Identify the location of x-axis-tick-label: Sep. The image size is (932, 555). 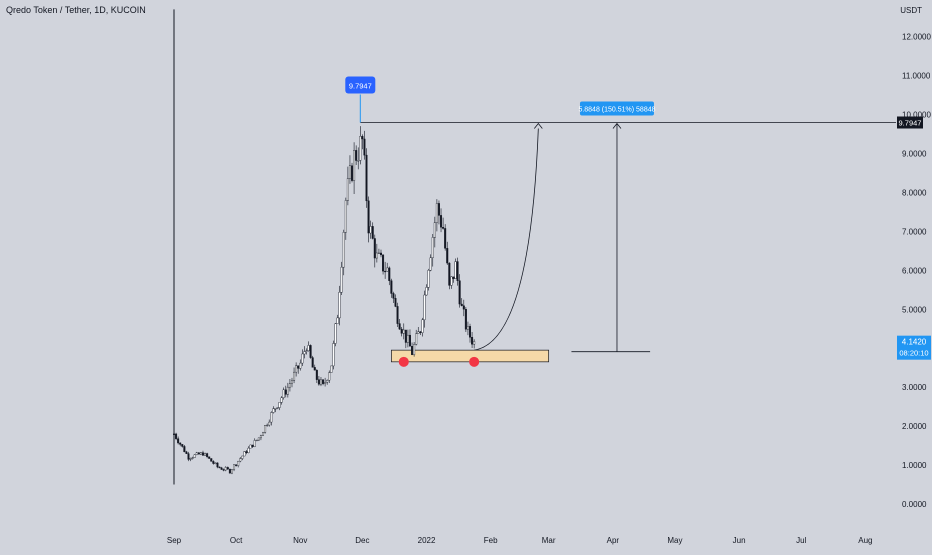
(174, 540).